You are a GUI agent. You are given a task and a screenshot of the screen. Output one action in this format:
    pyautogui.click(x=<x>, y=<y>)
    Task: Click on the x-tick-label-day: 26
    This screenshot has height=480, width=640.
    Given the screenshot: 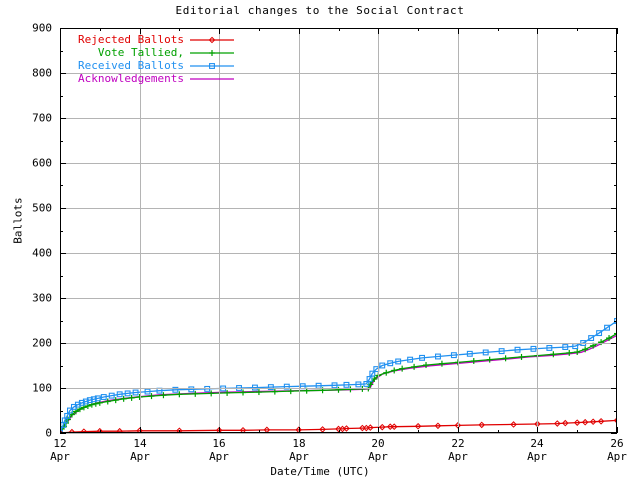 What is the action you would take?
    pyautogui.click(x=617, y=443)
    